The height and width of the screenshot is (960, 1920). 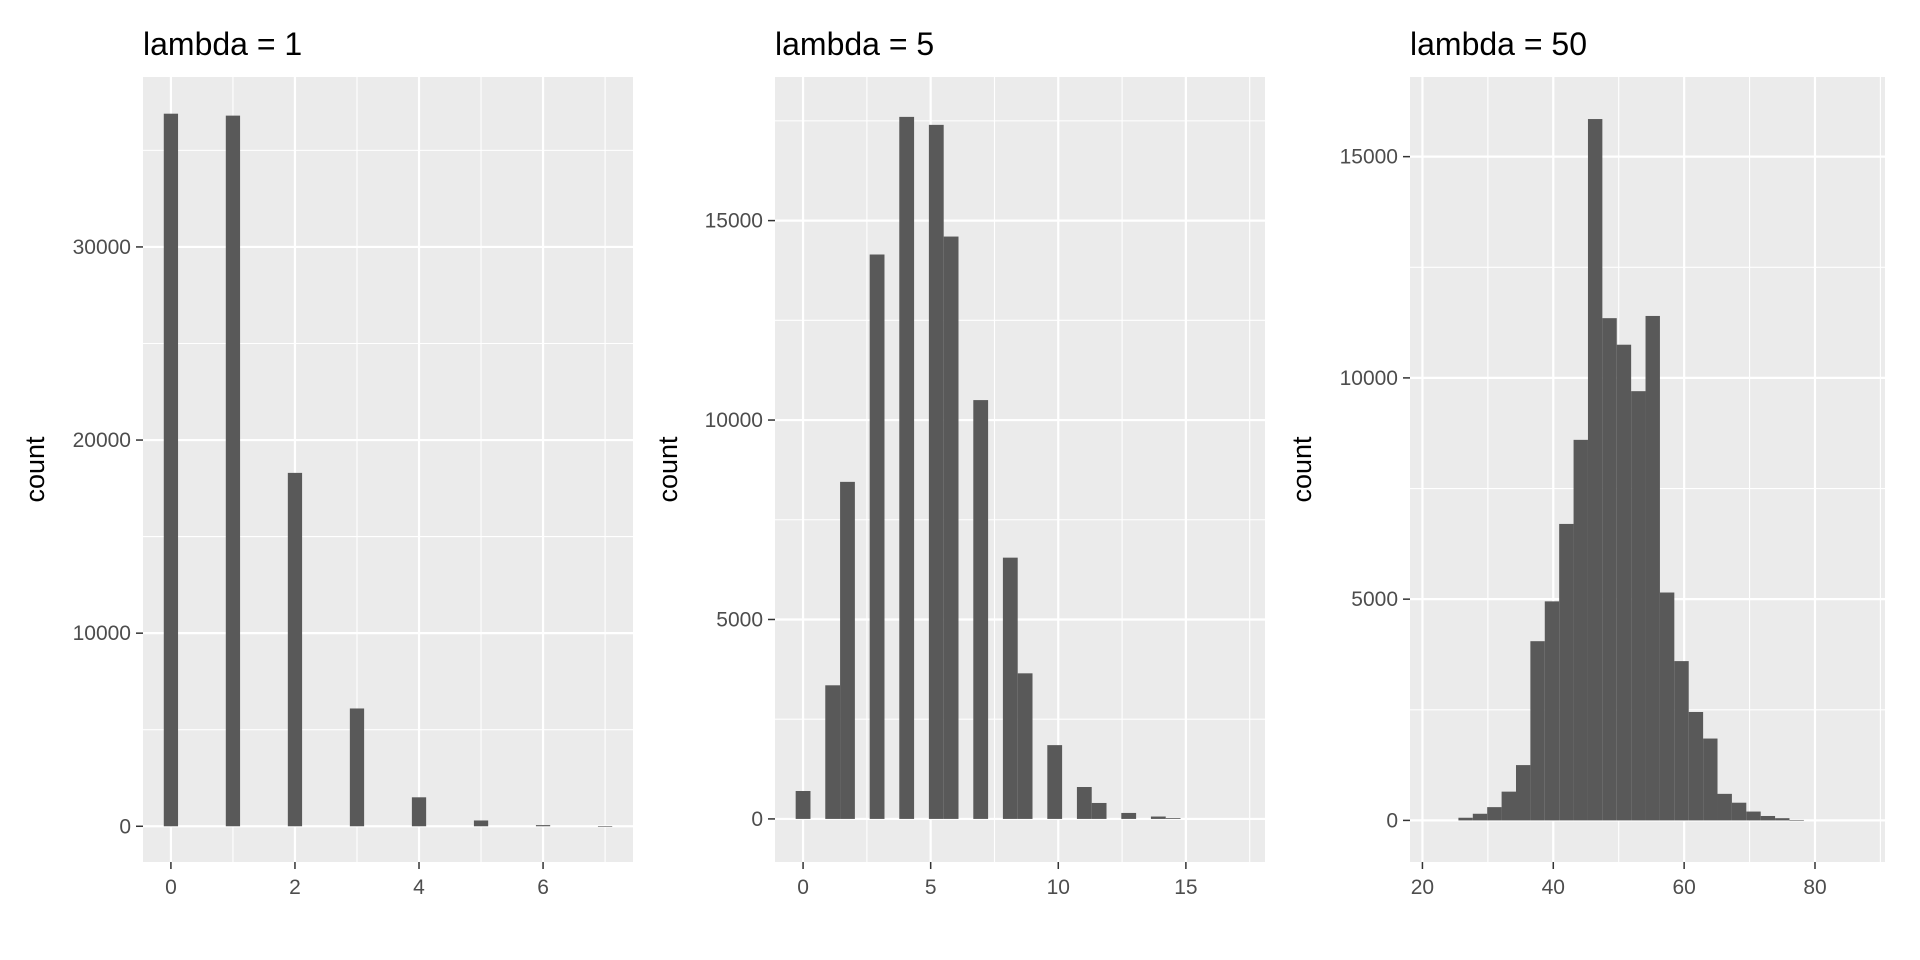 I want to click on y-tick-label: 30000, so click(x=102, y=247).